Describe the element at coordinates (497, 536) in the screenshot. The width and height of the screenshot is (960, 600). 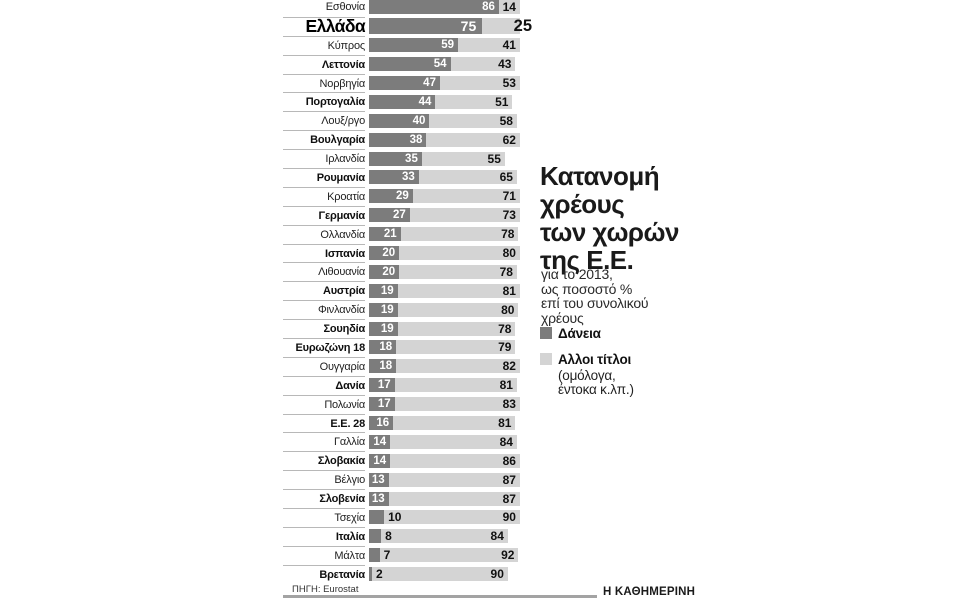
I see `other-value: 84` at that location.